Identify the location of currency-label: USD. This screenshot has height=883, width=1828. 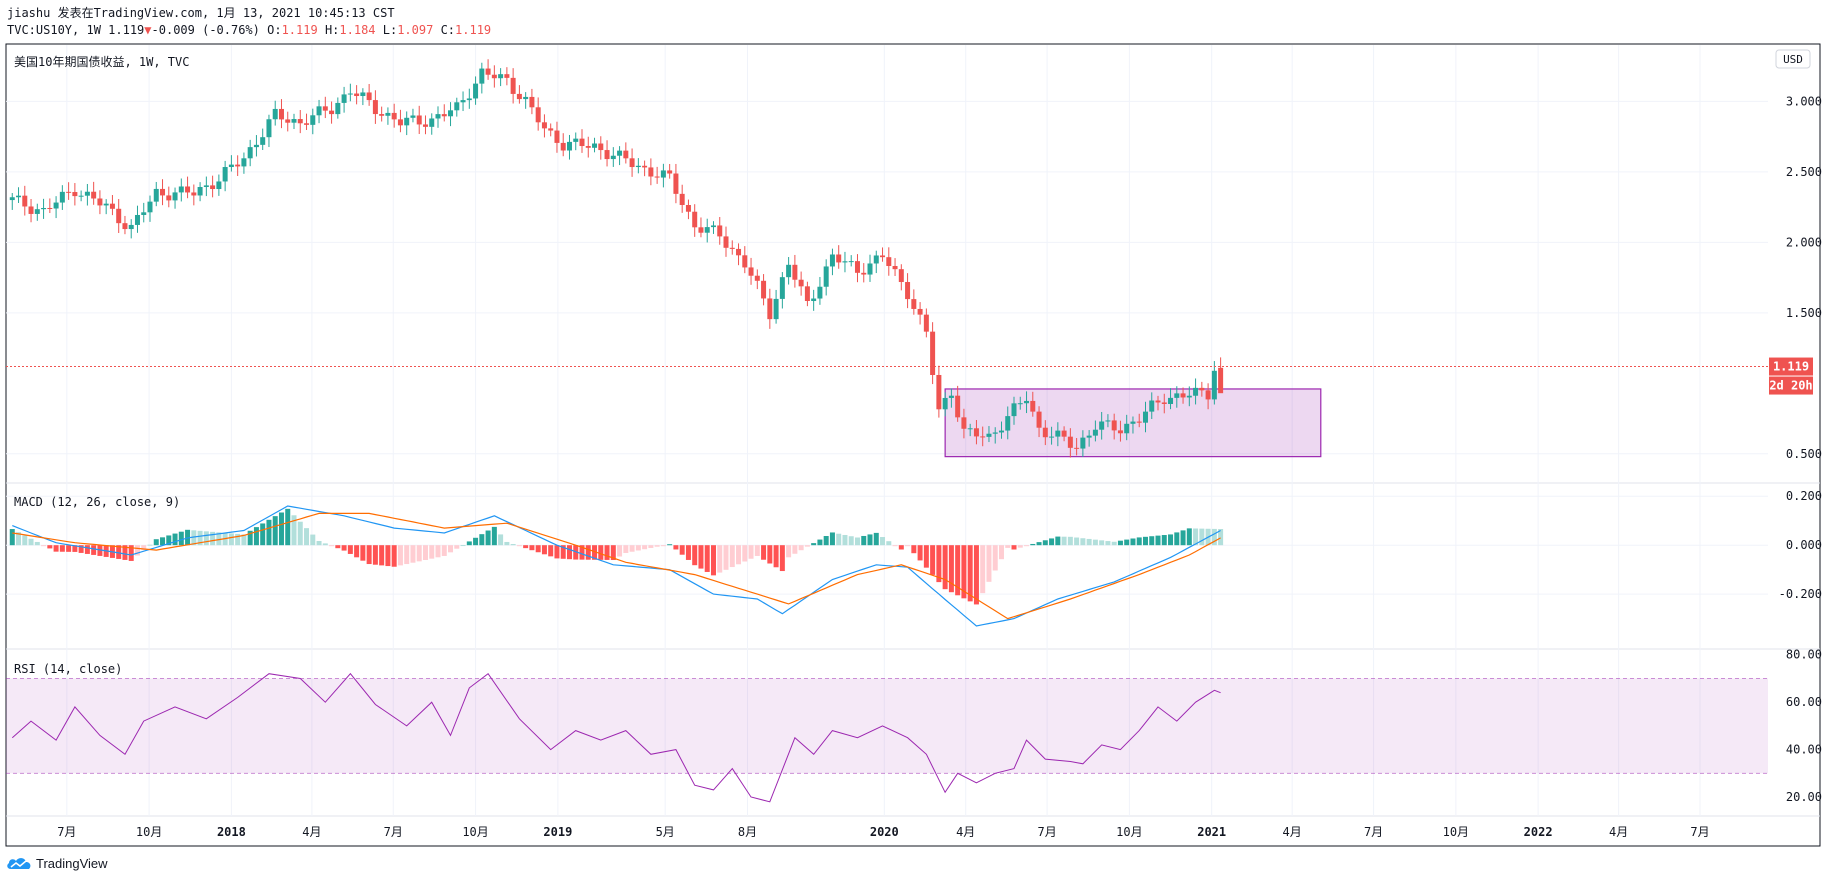
(1793, 59).